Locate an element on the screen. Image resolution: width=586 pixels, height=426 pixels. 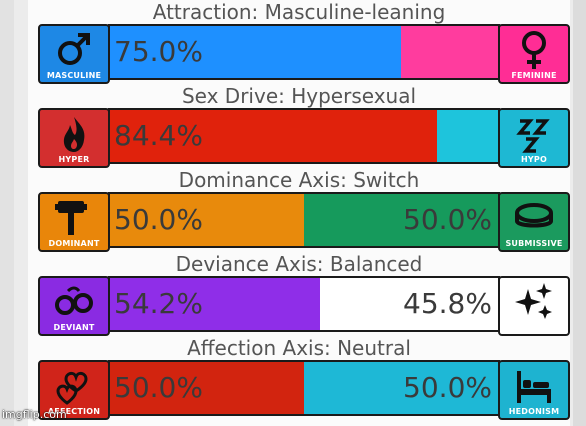
male-symbol-icon is located at coordinates (74, 49).